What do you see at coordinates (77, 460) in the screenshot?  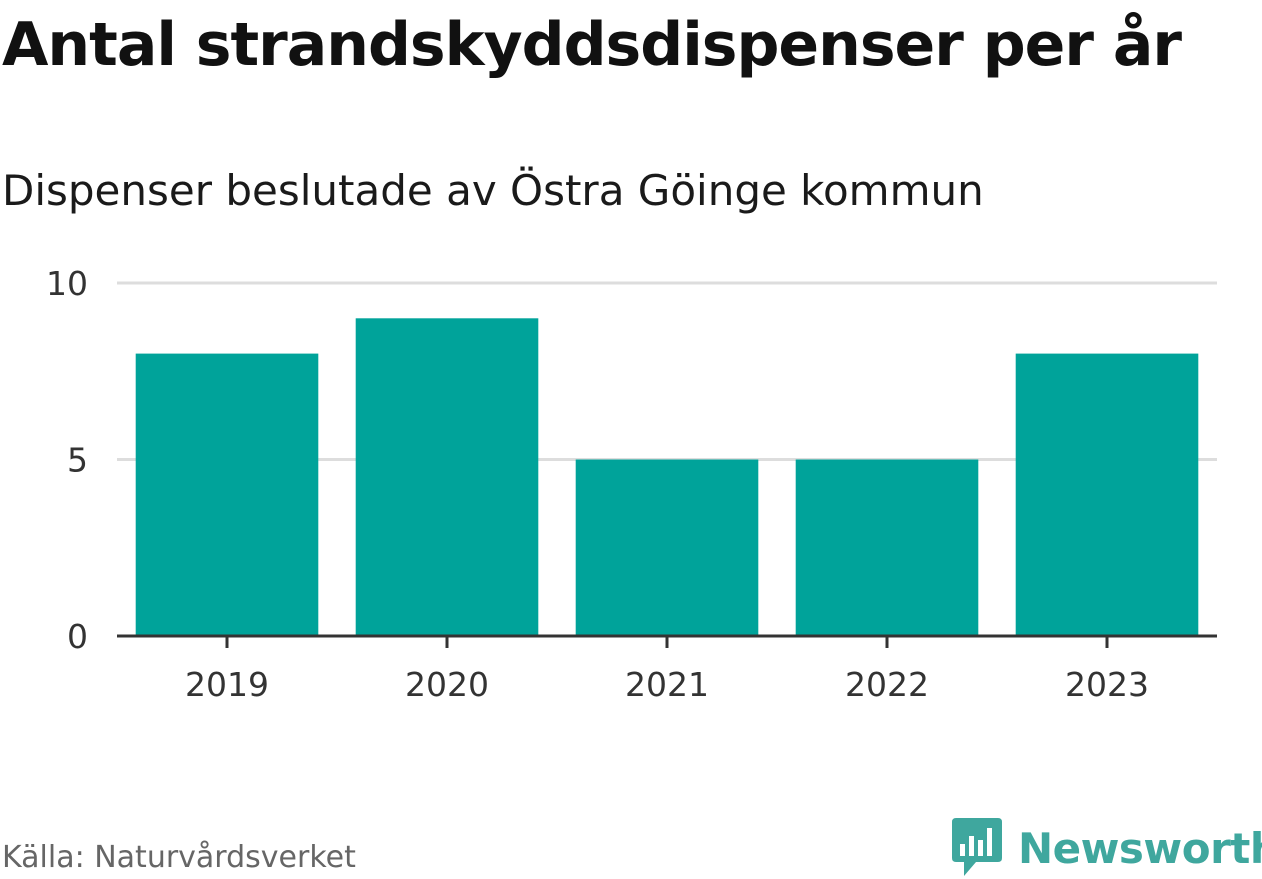 I see `y-tick-label: 5` at bounding box center [77, 460].